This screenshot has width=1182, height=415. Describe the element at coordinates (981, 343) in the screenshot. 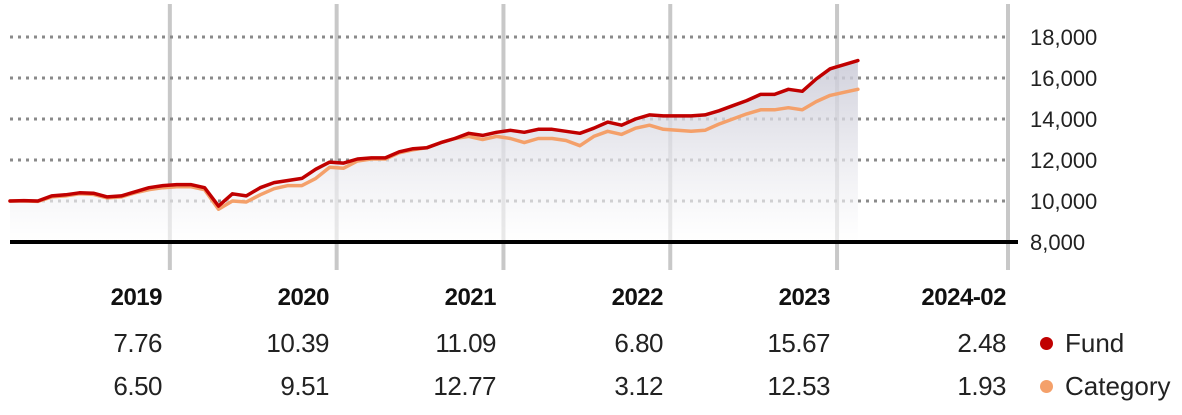

I see `fund-return-2024-02: 2.48` at that location.